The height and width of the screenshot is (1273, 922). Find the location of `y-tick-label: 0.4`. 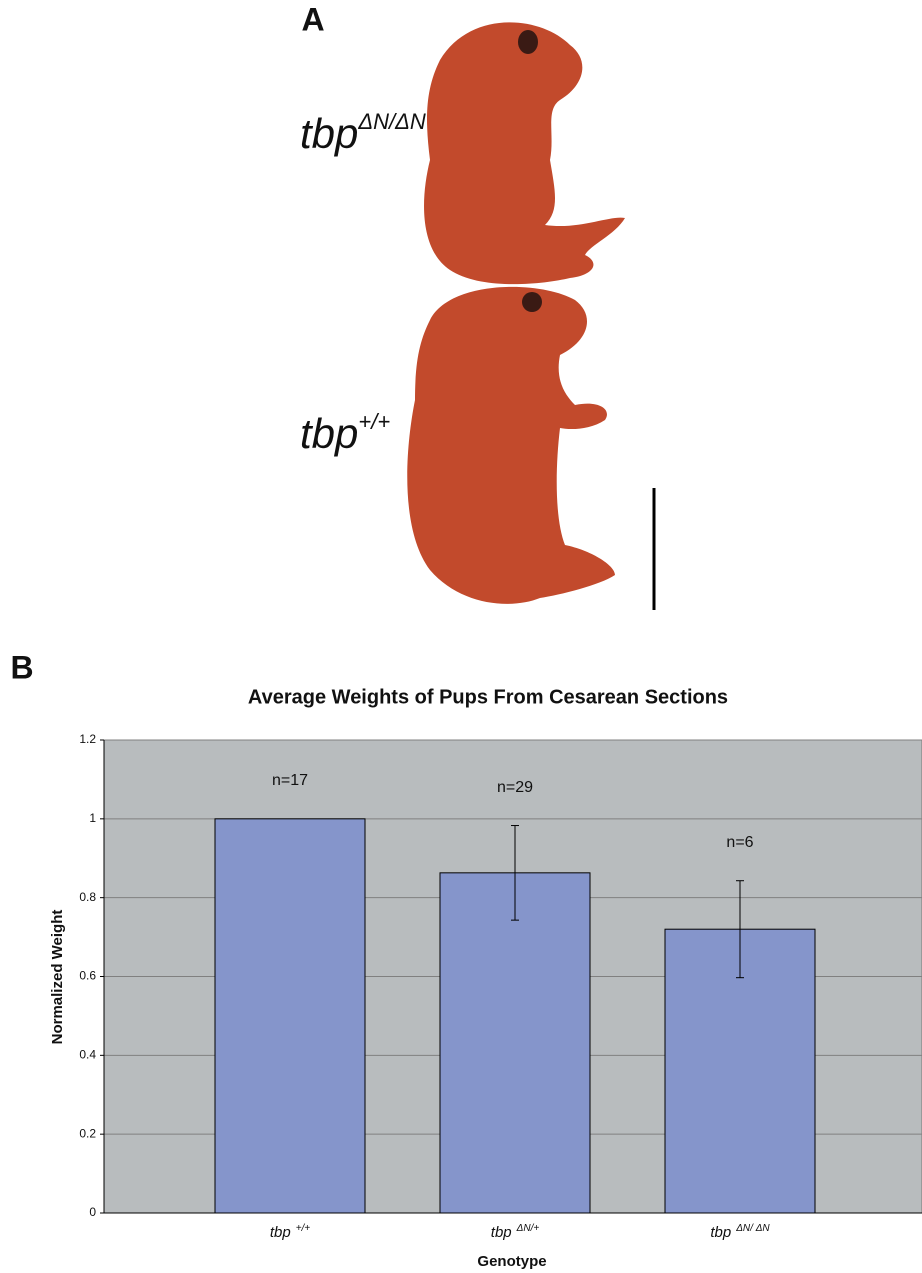

y-tick-label: 0.4 is located at coordinates (87, 1055).